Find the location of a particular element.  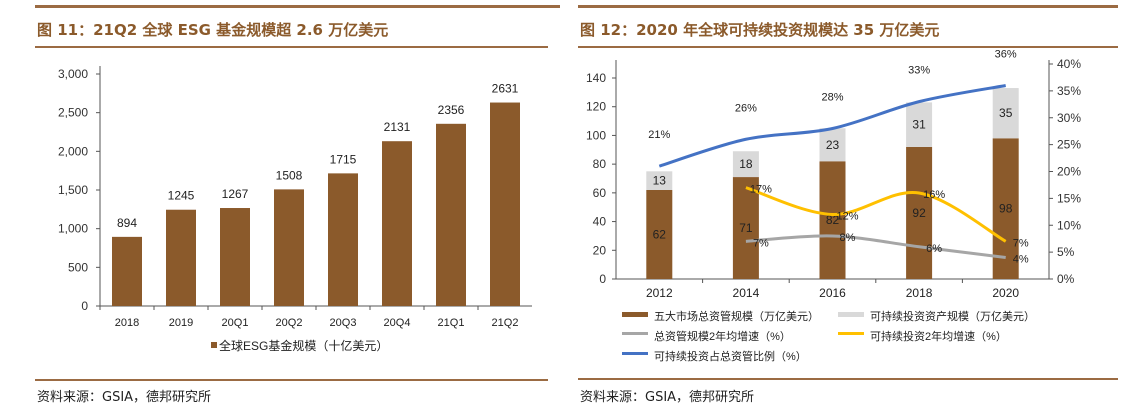

bar-2019 is located at coordinates (181, 257).